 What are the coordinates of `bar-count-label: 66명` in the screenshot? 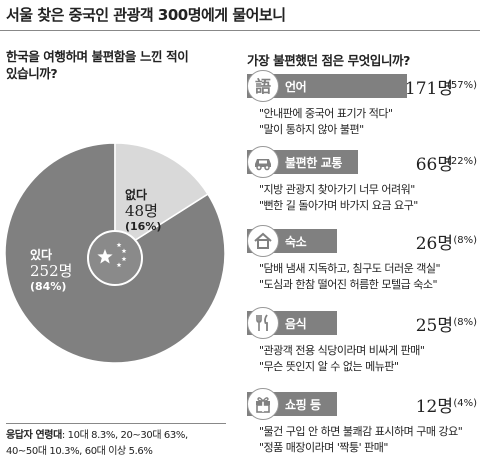 It's located at (434, 165).